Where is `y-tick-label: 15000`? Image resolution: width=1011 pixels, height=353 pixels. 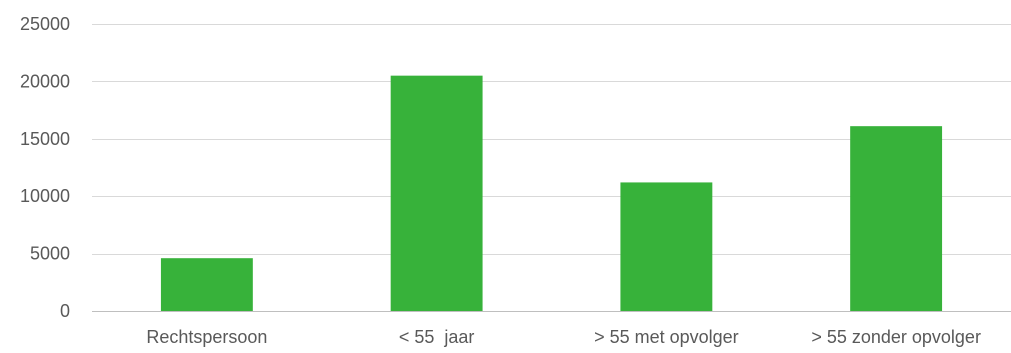 y-tick-label: 15000 is located at coordinates (45, 139).